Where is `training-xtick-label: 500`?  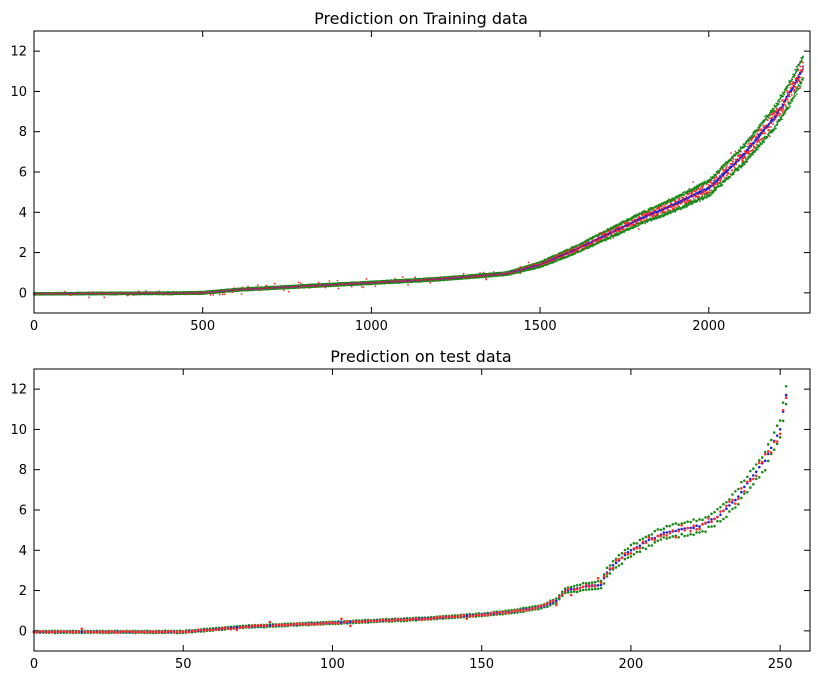
training-xtick-label: 500 is located at coordinates (202, 326).